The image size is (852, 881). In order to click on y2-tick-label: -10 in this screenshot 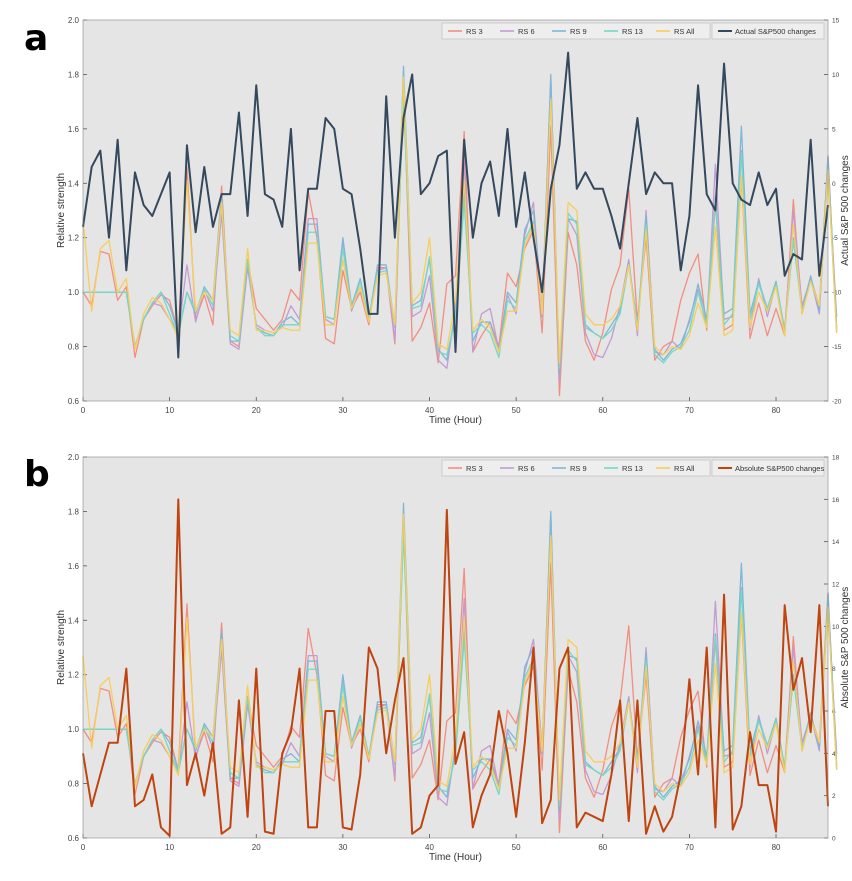, I will do `click(837, 293)`.